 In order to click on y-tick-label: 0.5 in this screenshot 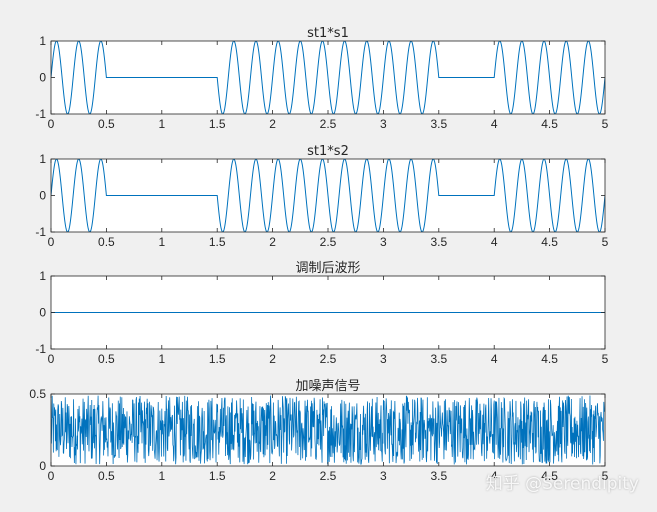, I will do `click(37, 394)`.